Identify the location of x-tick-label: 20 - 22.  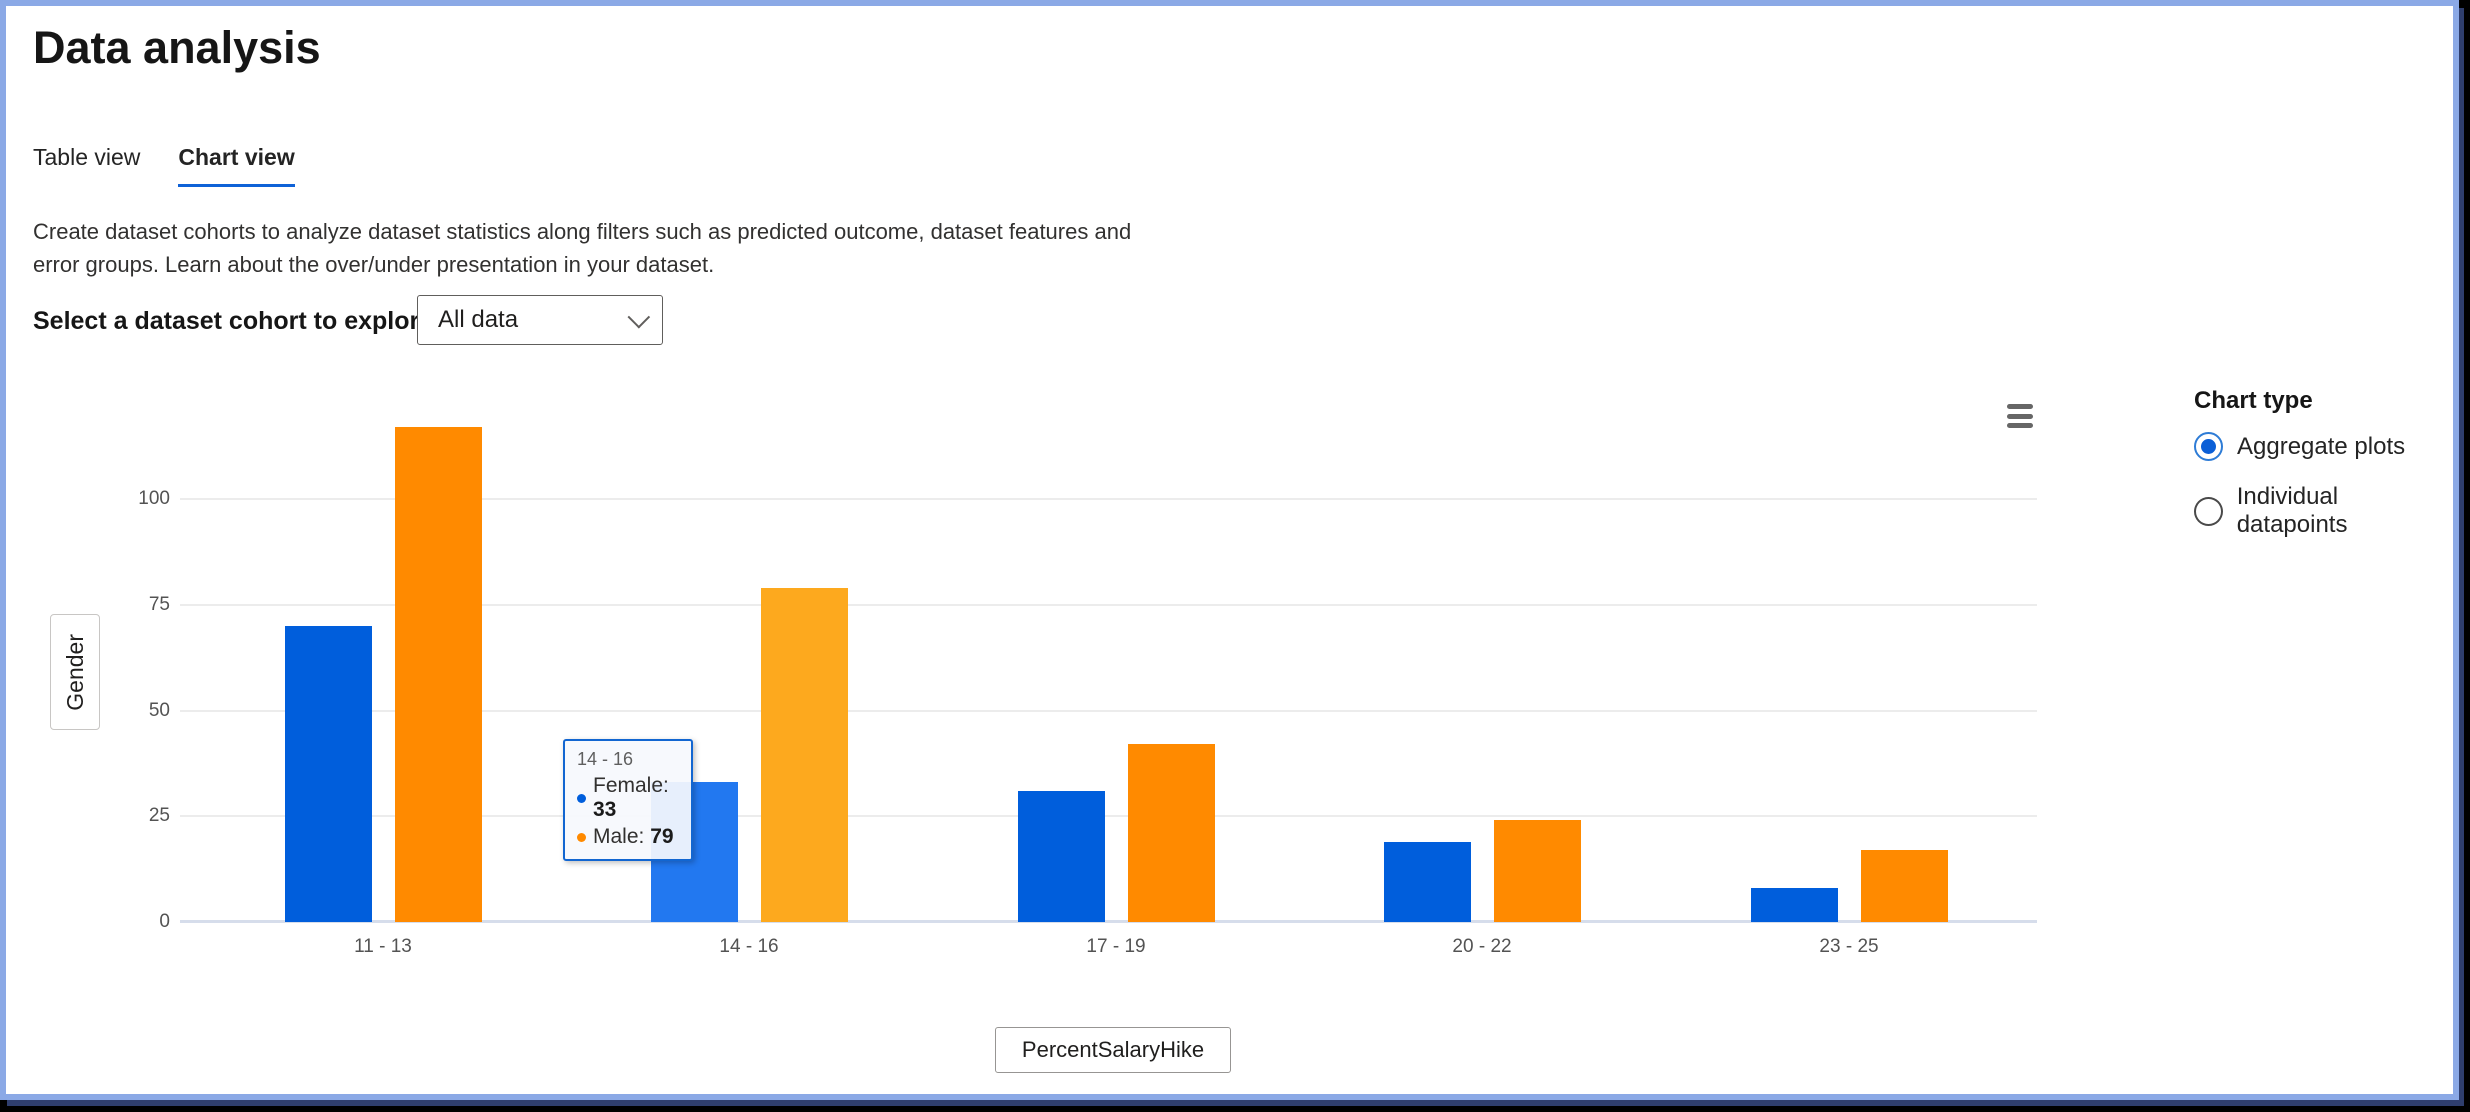
(1482, 946).